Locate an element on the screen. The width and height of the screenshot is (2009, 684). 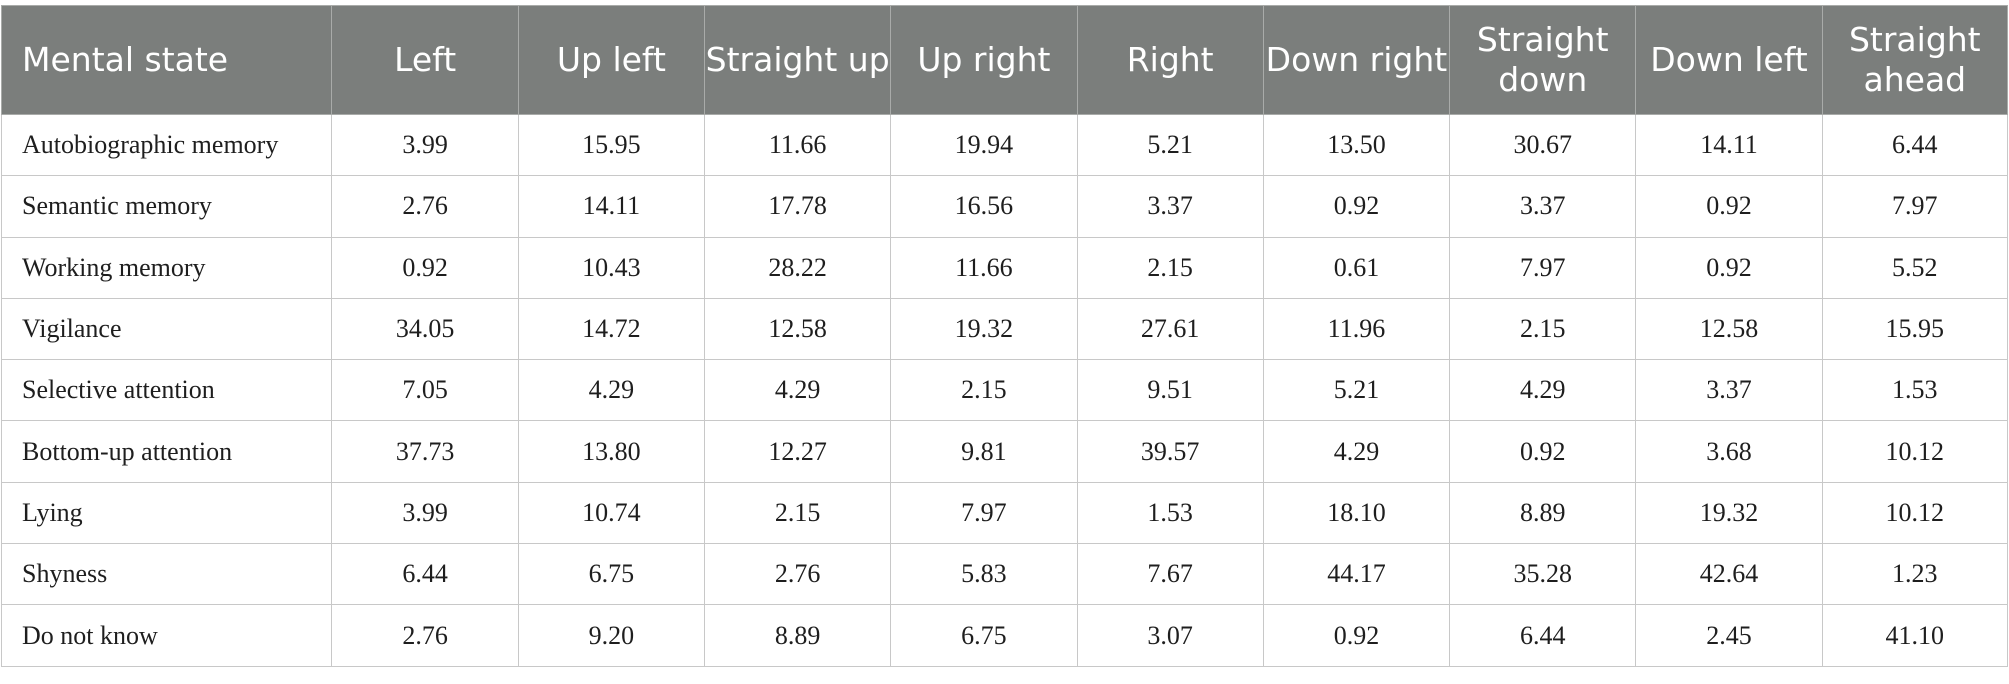
table-cell: 41.10 is located at coordinates (1915, 635).